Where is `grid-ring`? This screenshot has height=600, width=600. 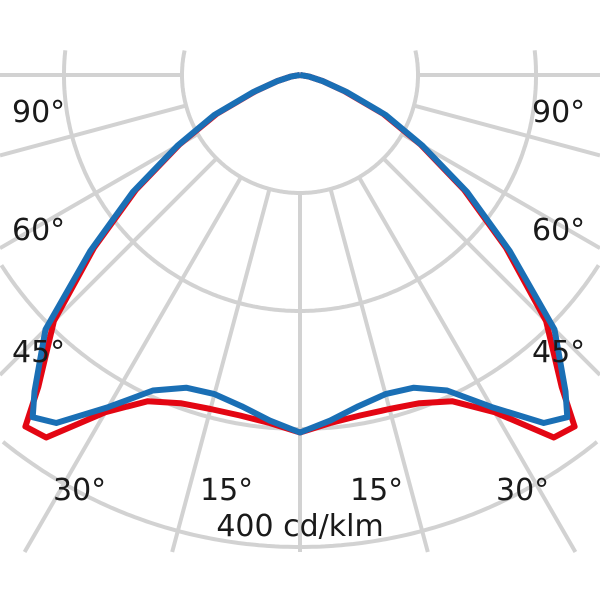 grid-ring is located at coordinates (300, 122).